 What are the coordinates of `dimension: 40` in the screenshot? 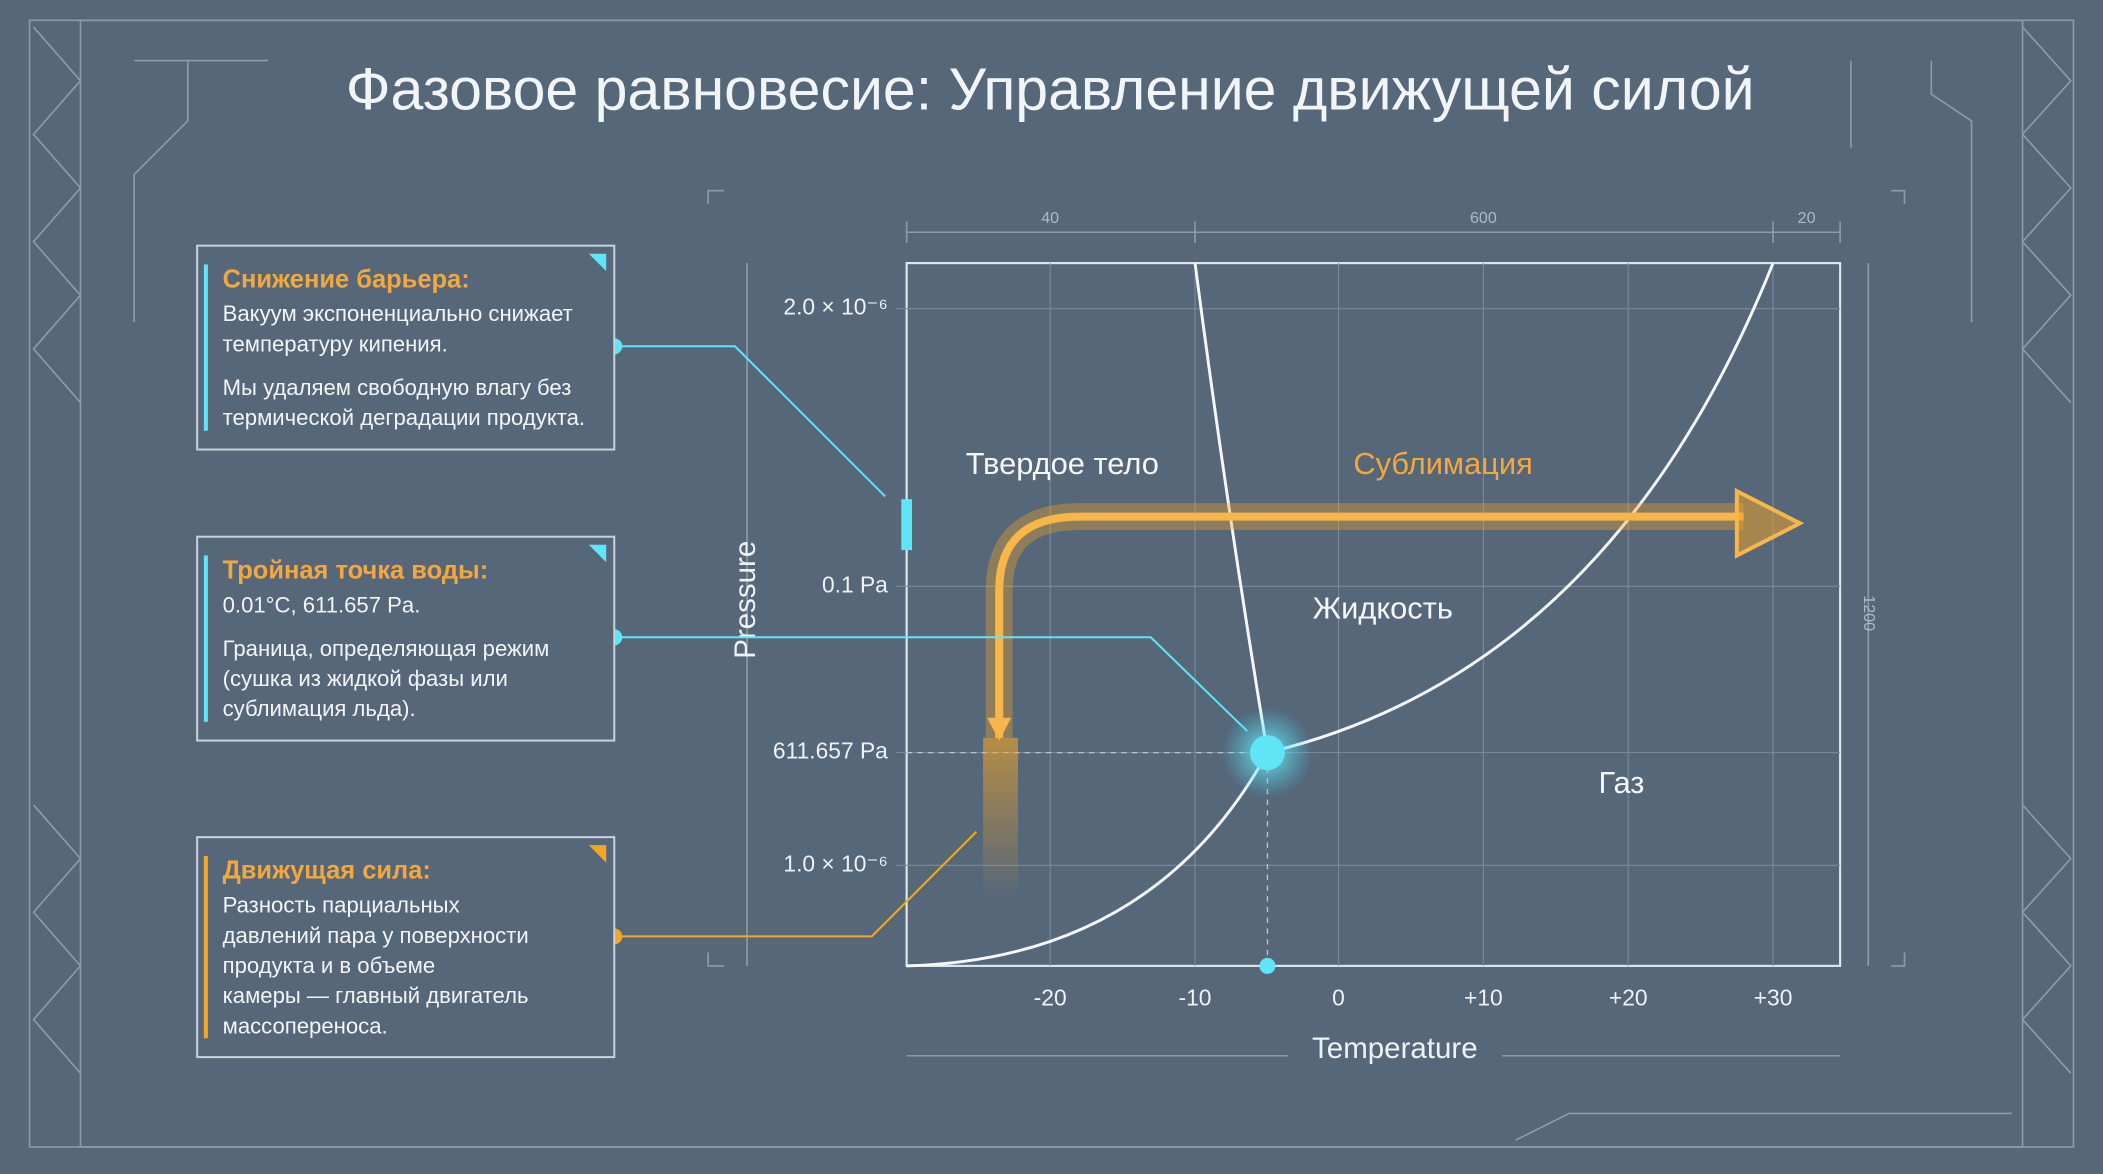 It's located at (1050, 218).